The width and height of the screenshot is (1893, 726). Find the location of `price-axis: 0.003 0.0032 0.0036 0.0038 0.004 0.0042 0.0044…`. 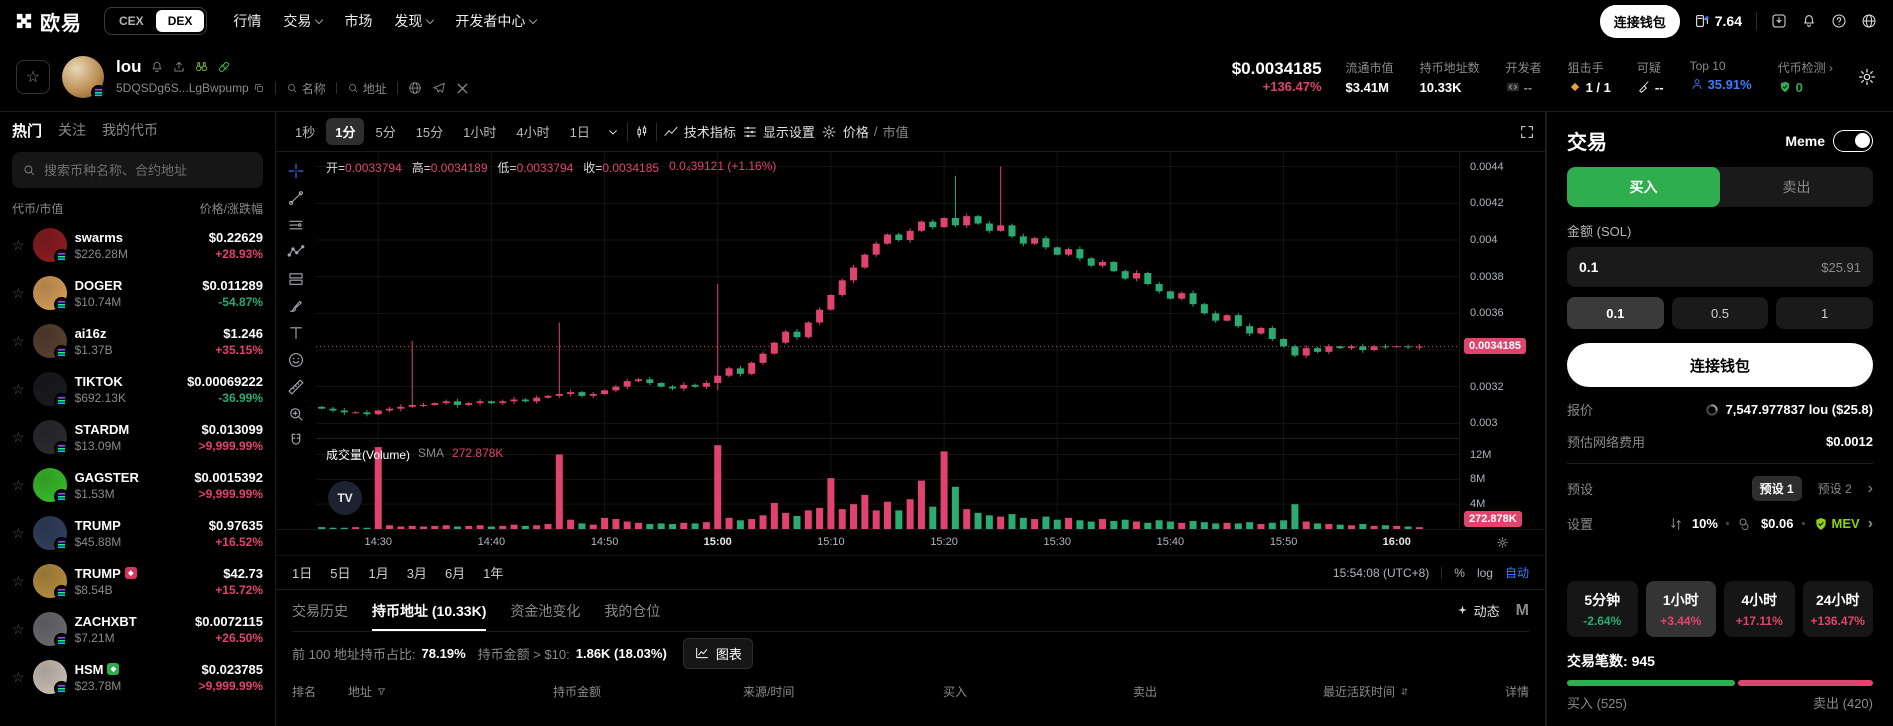

price-axis: 0.003 0.0032 0.0036 0.0038 0.004 0.0042 0.0044… is located at coordinates (1502, 340).